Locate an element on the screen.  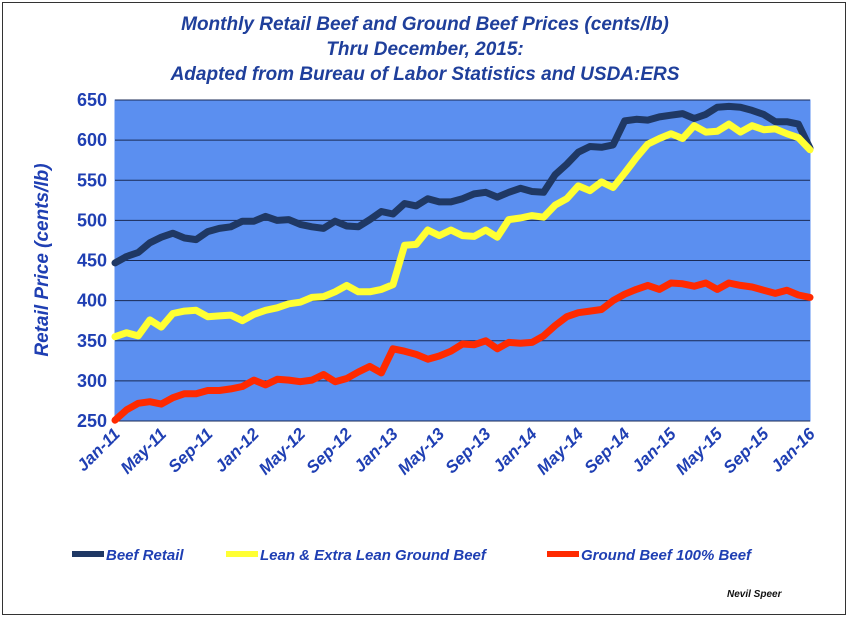
x-tick-label: May-11 is located at coordinates (143, 450).